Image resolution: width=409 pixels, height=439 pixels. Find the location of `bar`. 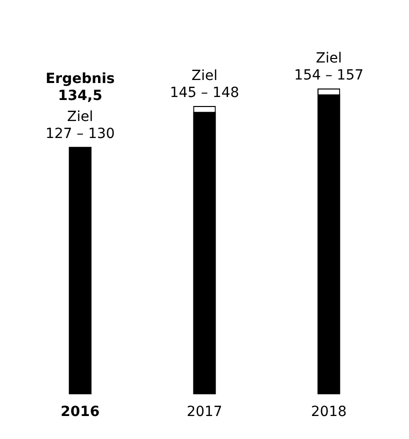

bar is located at coordinates (80, 270).